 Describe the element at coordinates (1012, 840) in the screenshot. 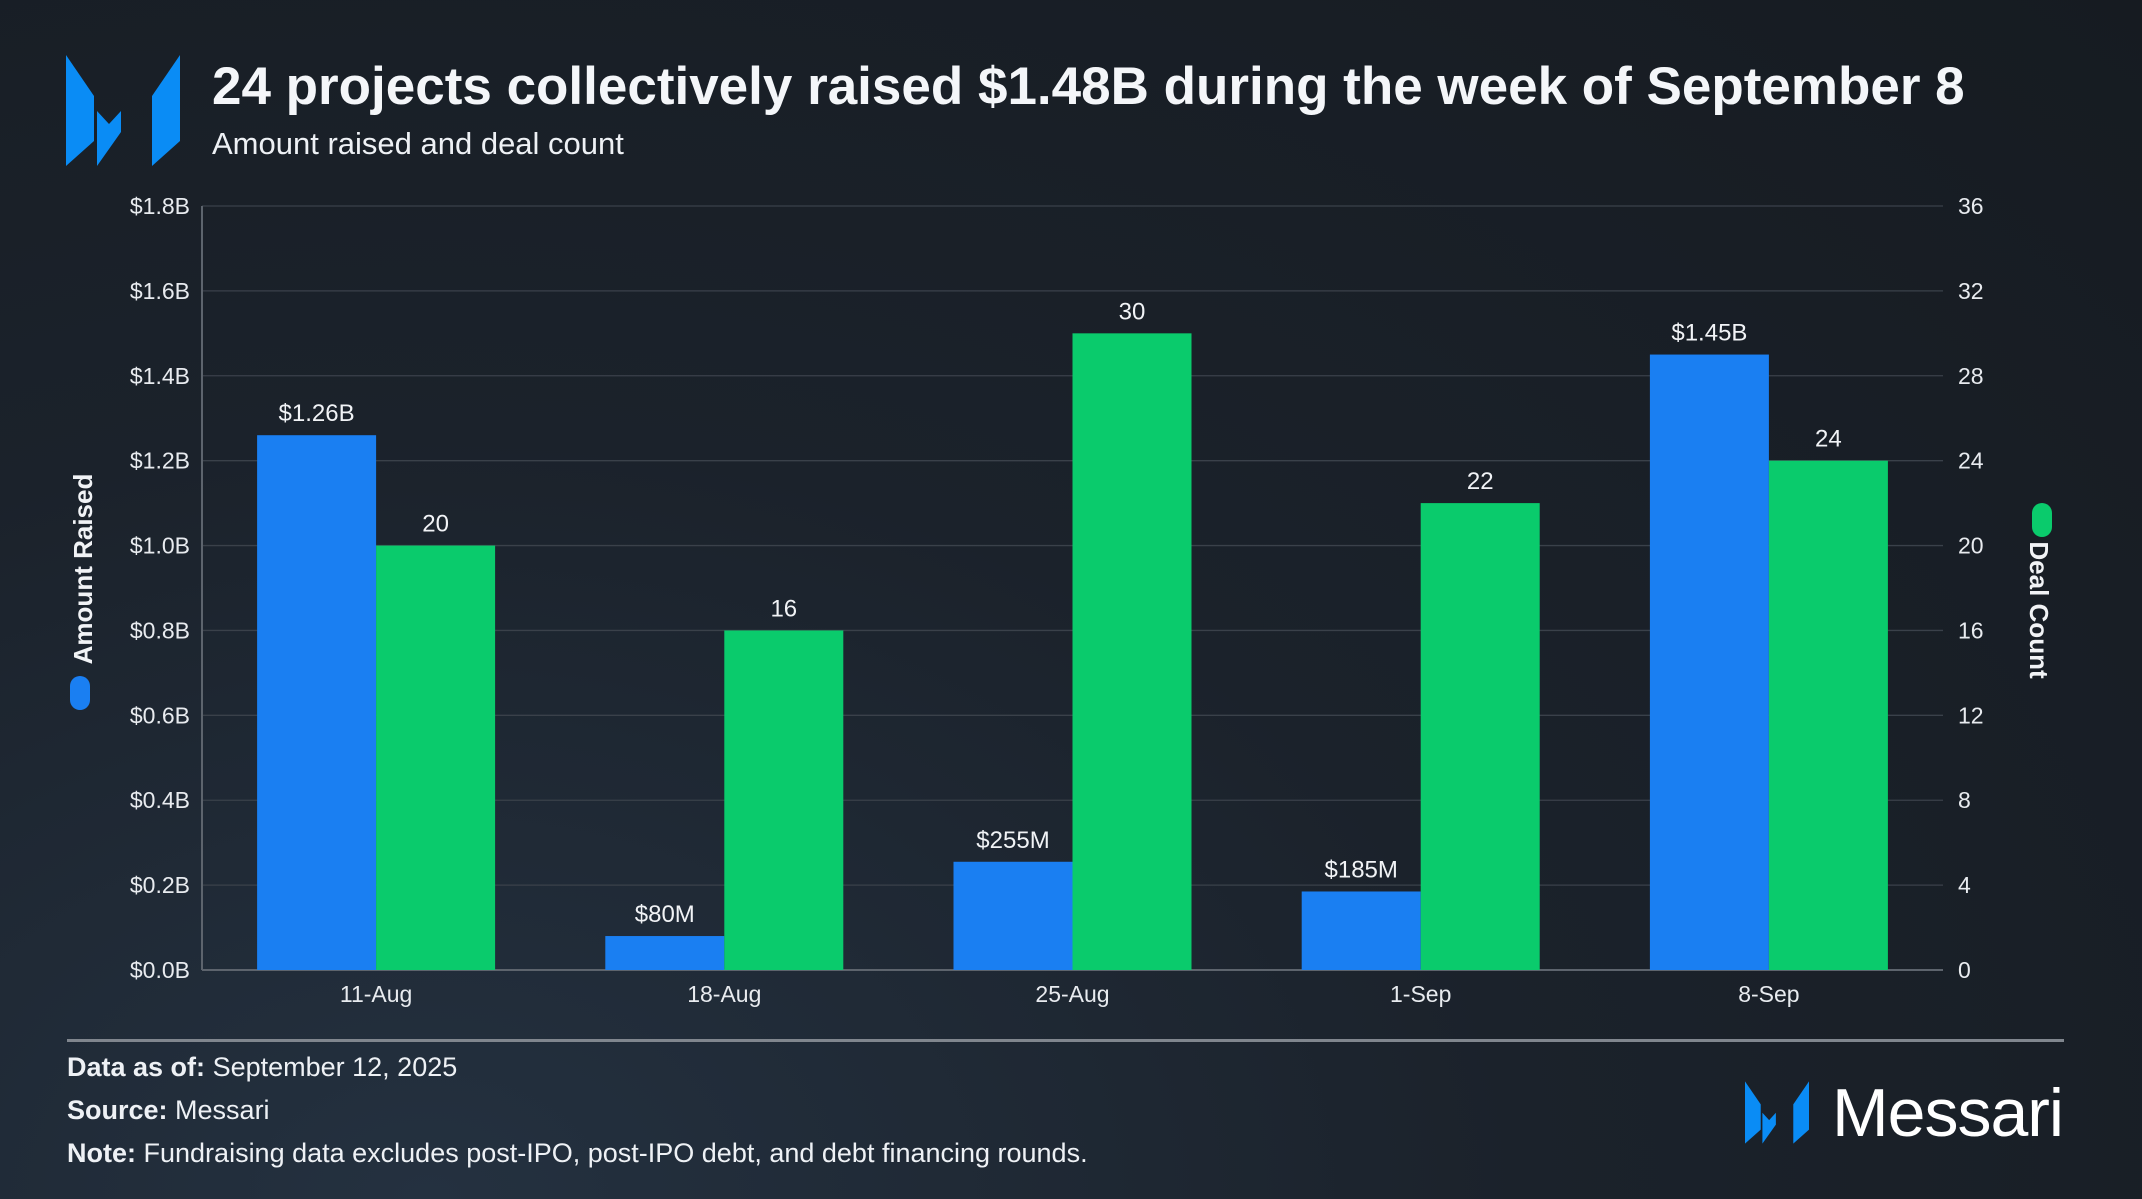

I see `amount-data-label: $255M` at that location.